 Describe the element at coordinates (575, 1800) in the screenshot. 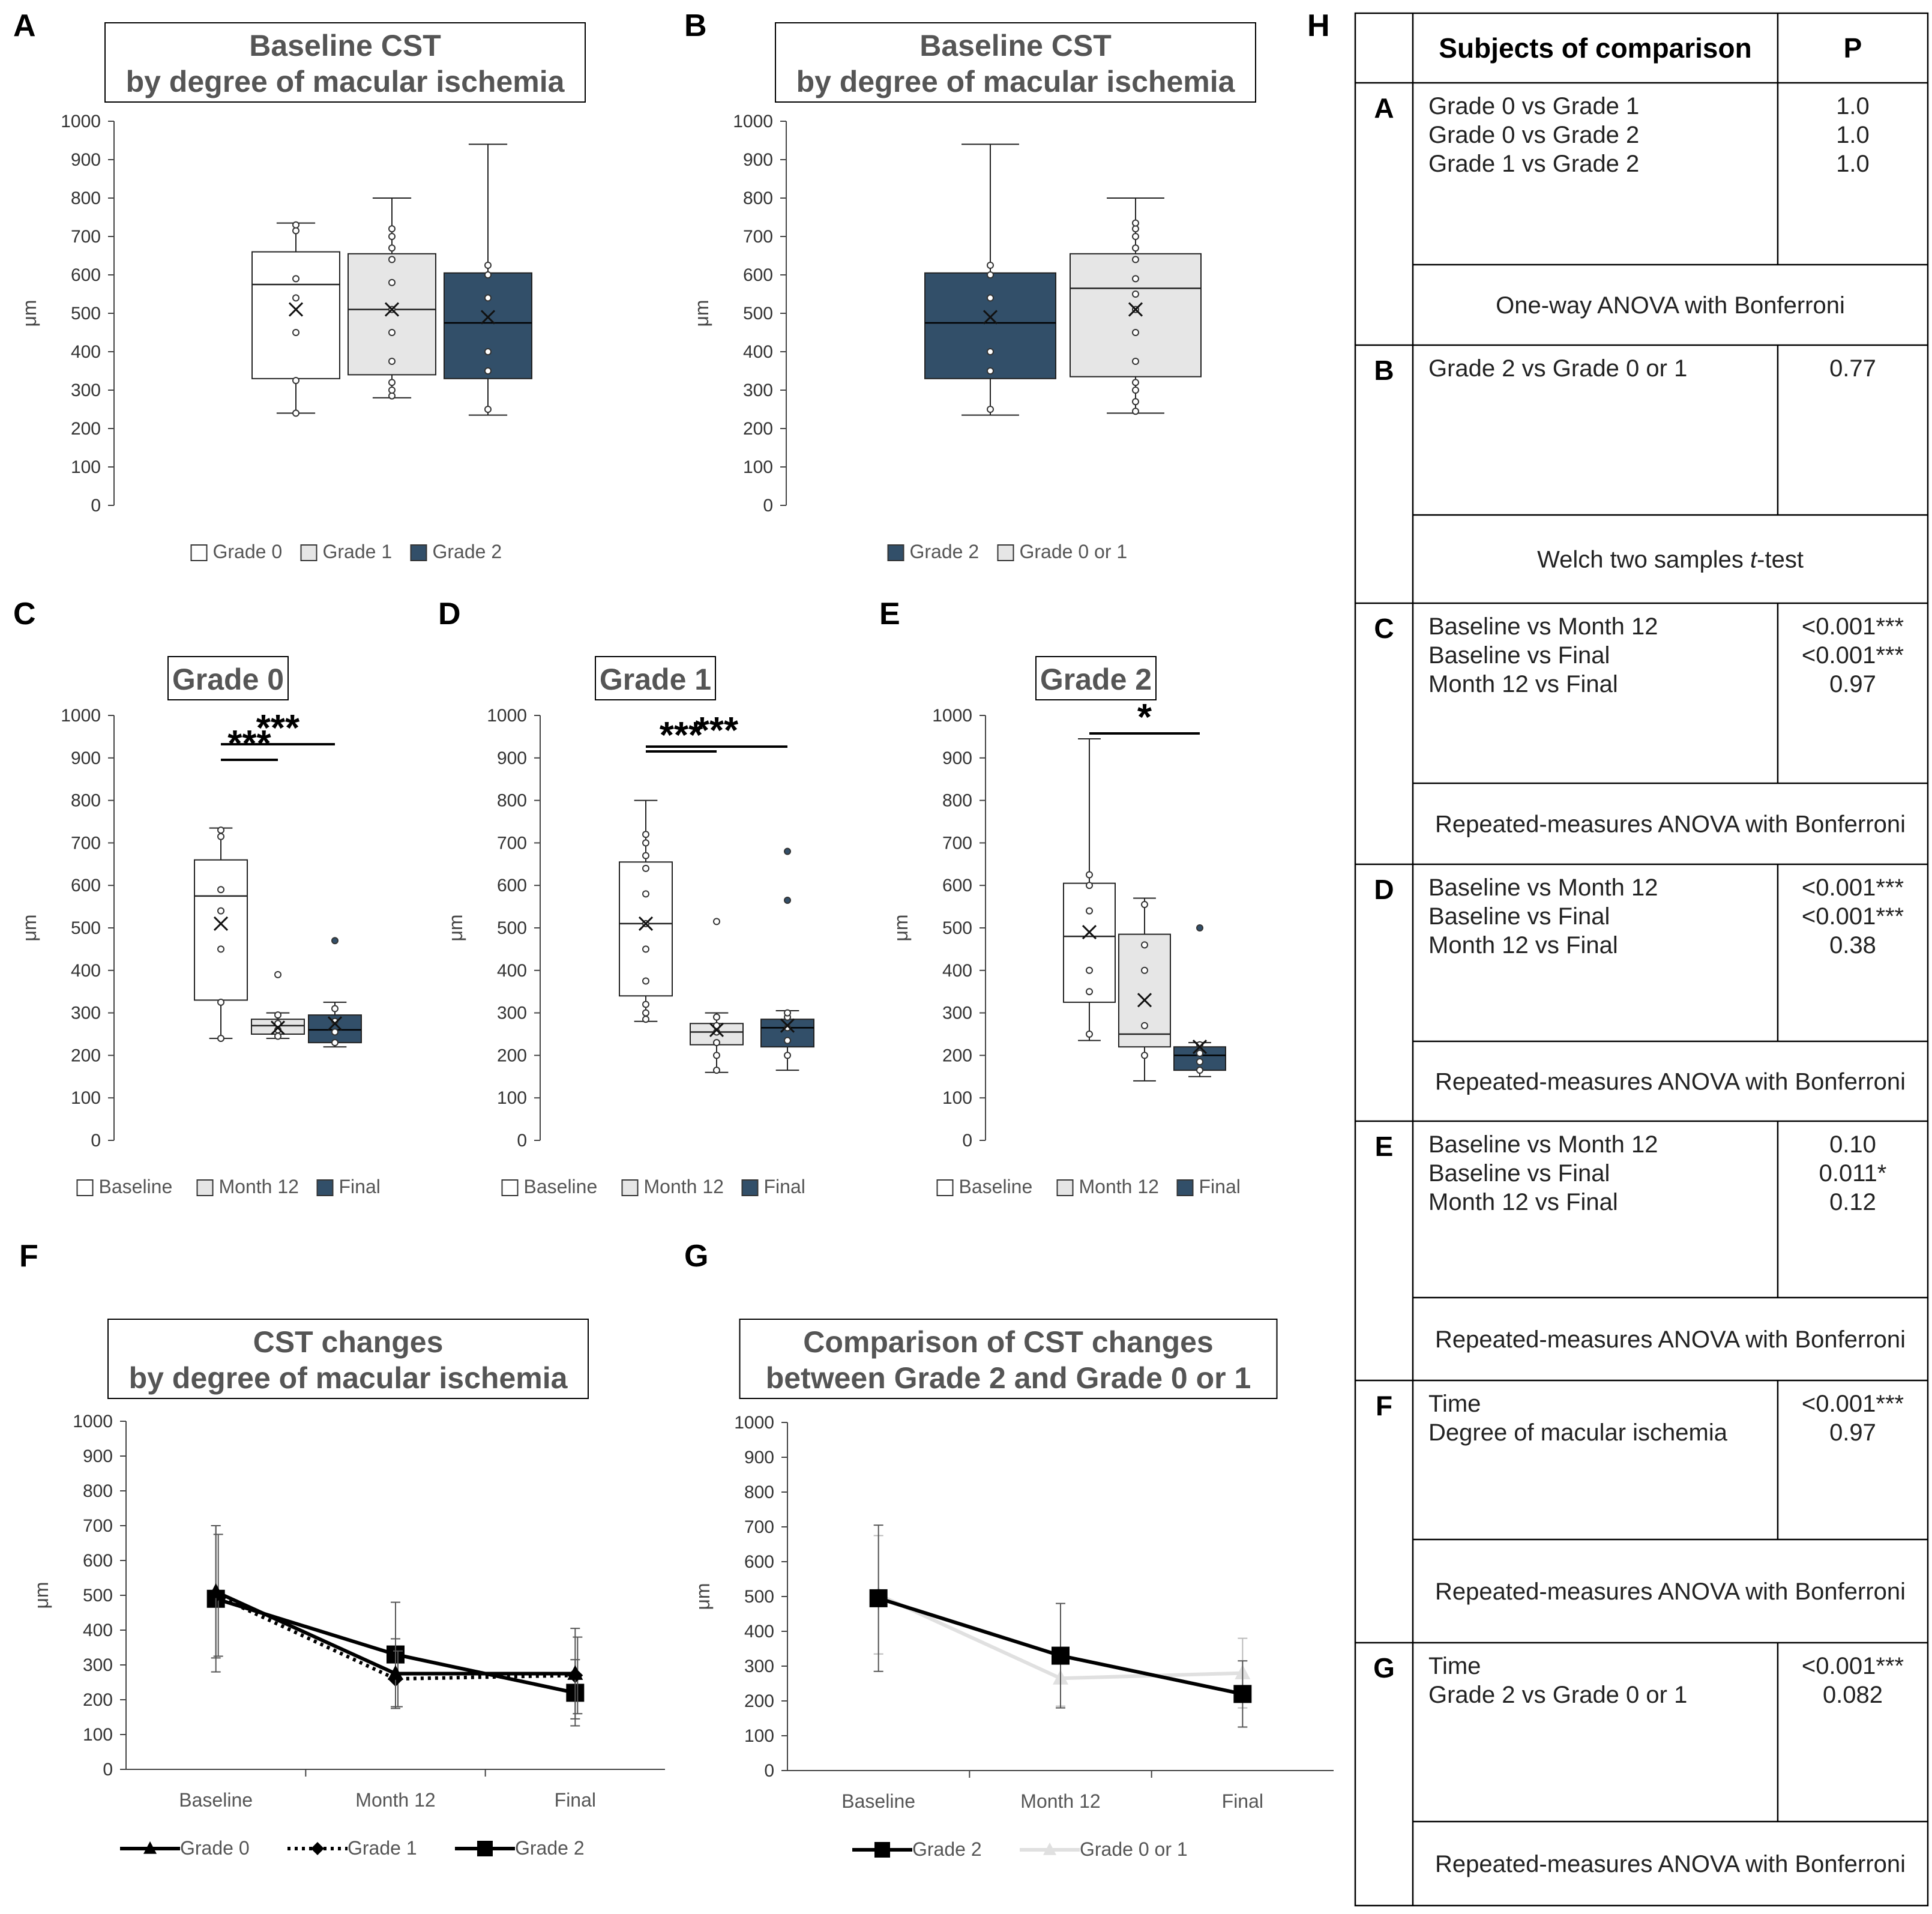

I see `x-tick-label-f: Final` at that location.